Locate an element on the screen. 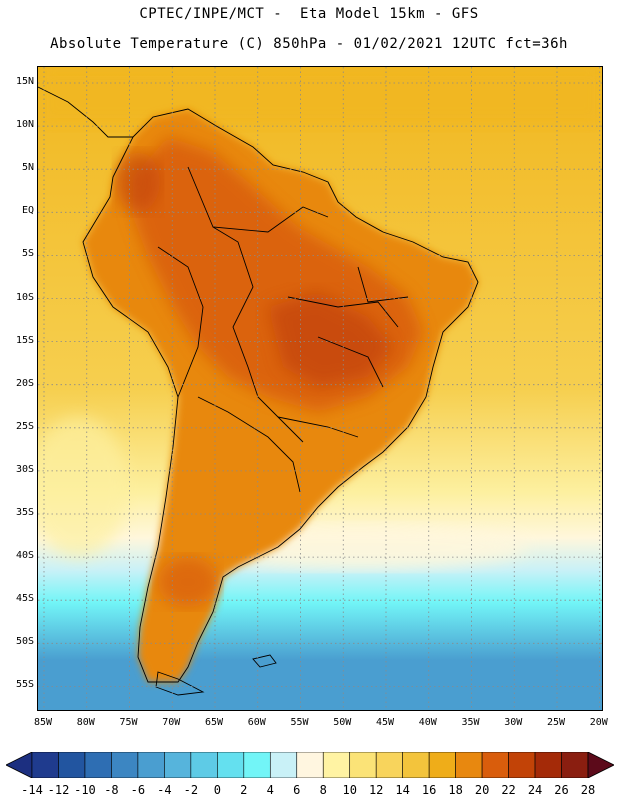 The image size is (618, 800). central-america is located at coordinates (85, 112).